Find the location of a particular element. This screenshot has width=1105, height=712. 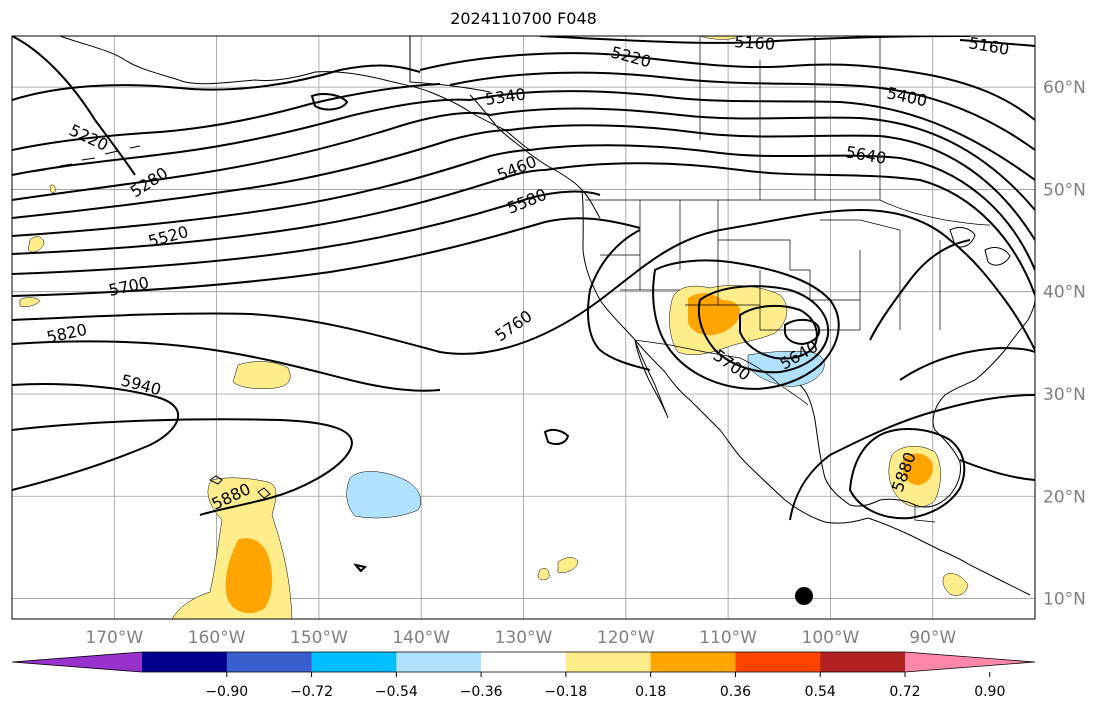

contour-5220-nw is located at coordinates (74, 106).